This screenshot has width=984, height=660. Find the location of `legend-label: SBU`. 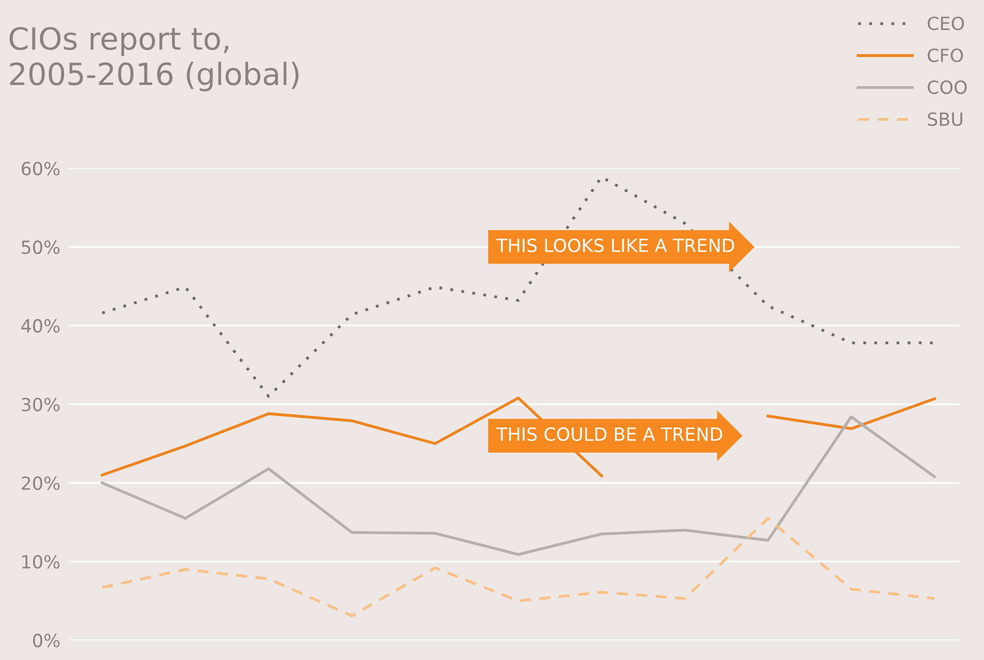

legend-label: SBU is located at coordinates (945, 119).